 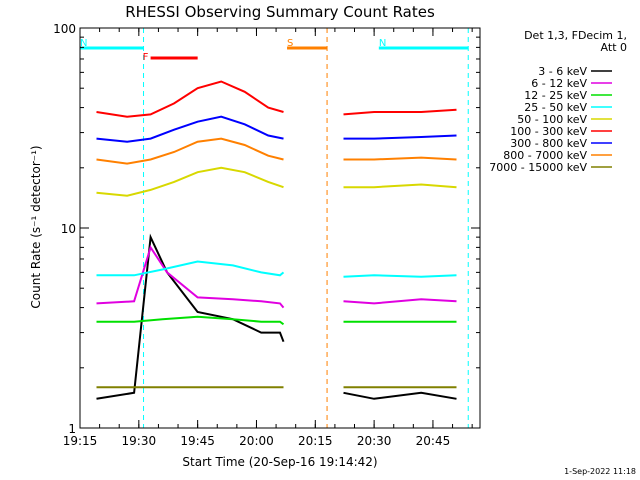 What do you see at coordinates (290, 43) in the screenshot?
I see `flag-label-3: S` at bounding box center [290, 43].